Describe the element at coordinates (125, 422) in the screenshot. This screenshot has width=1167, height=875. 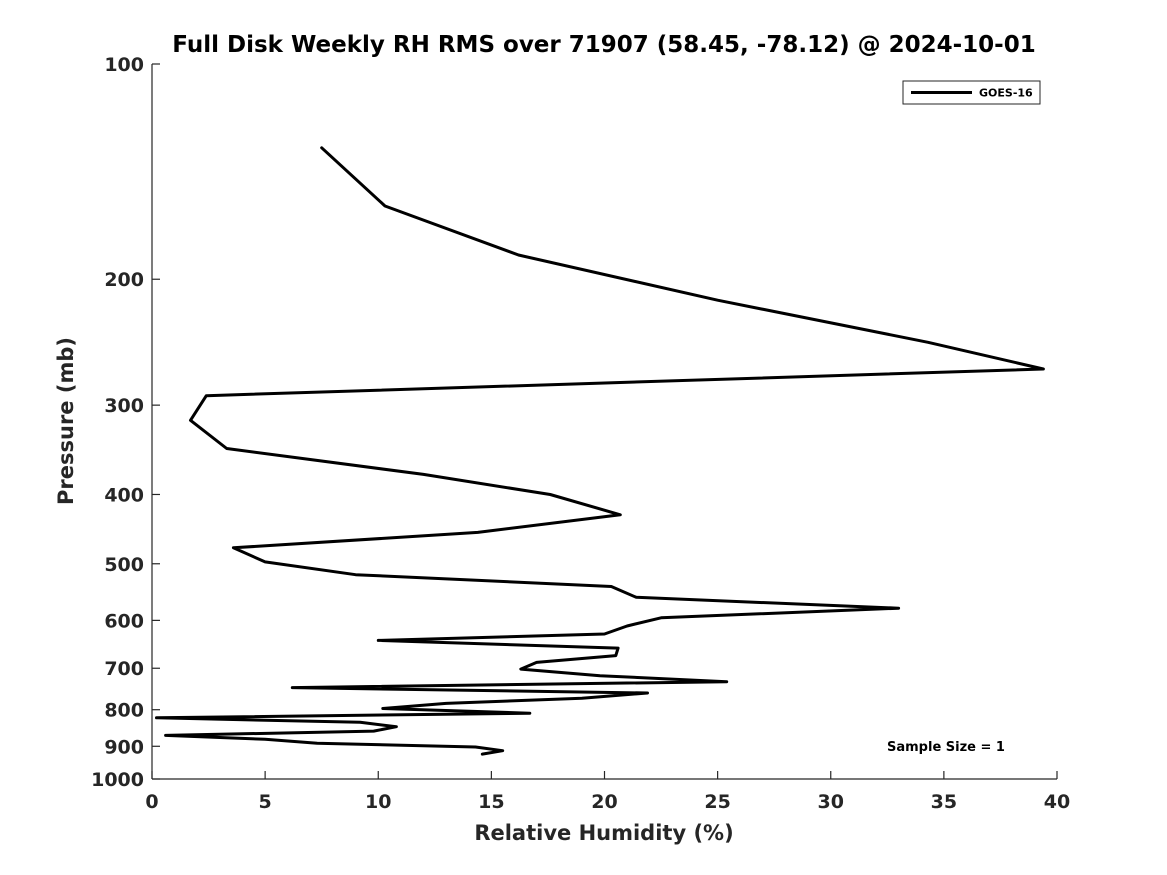
I see `y-ticks: 100 200 300 400 500 600 700 800 900 1000` at that location.